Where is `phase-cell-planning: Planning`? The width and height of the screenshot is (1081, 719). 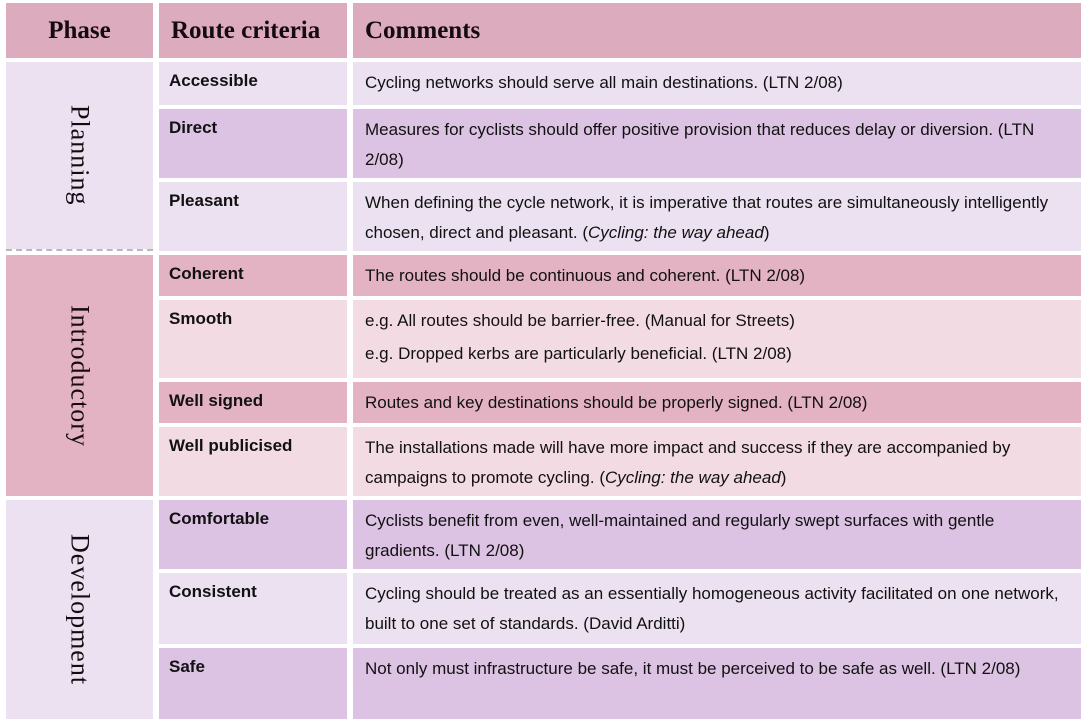 phase-cell-planning: Planning is located at coordinates (79, 156).